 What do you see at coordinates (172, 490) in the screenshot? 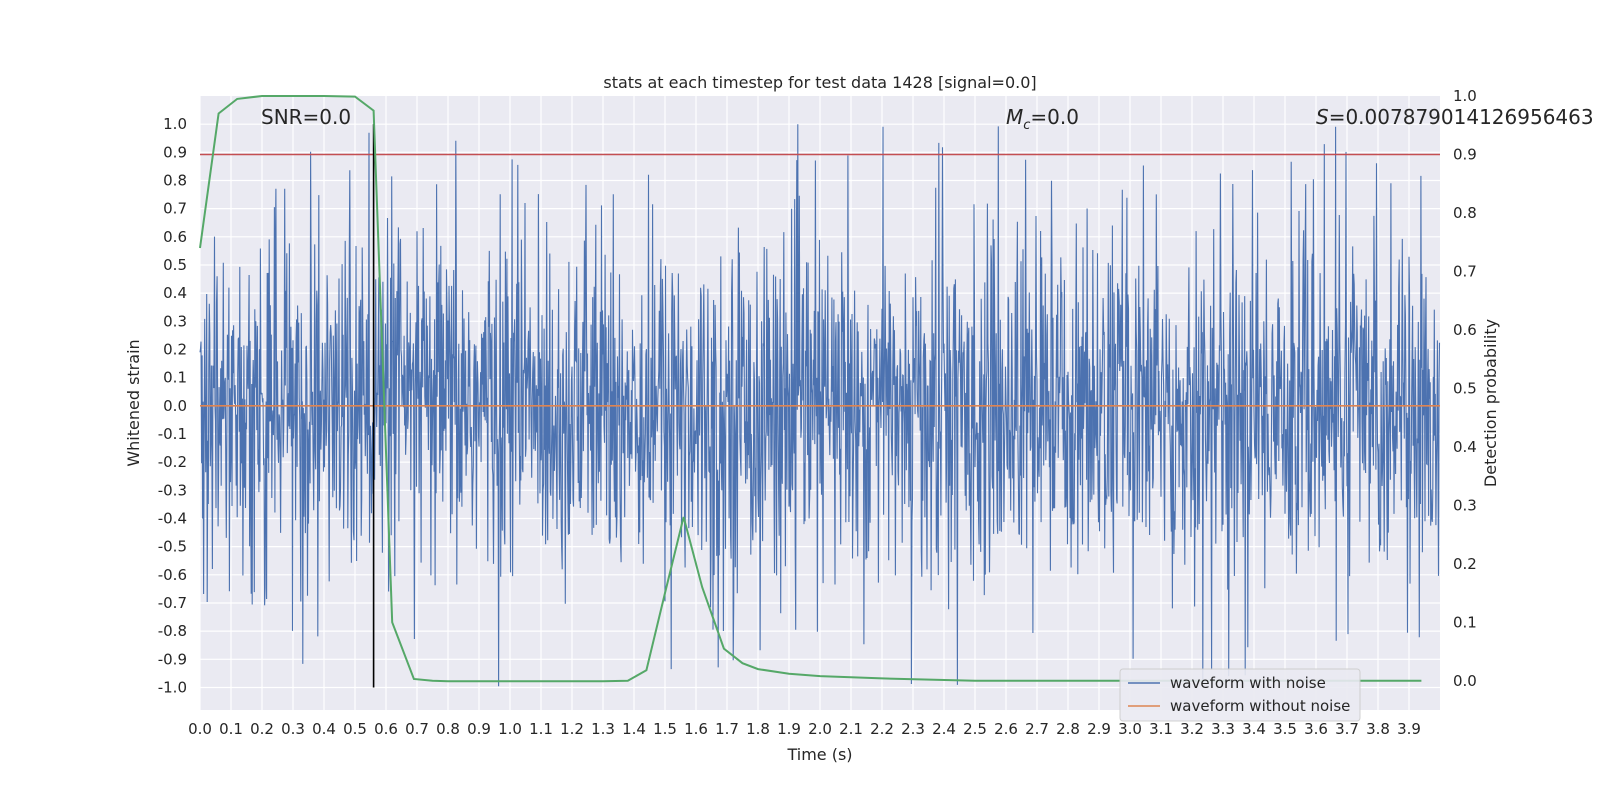
I see `y-tick-label: -0.3` at bounding box center [172, 490].